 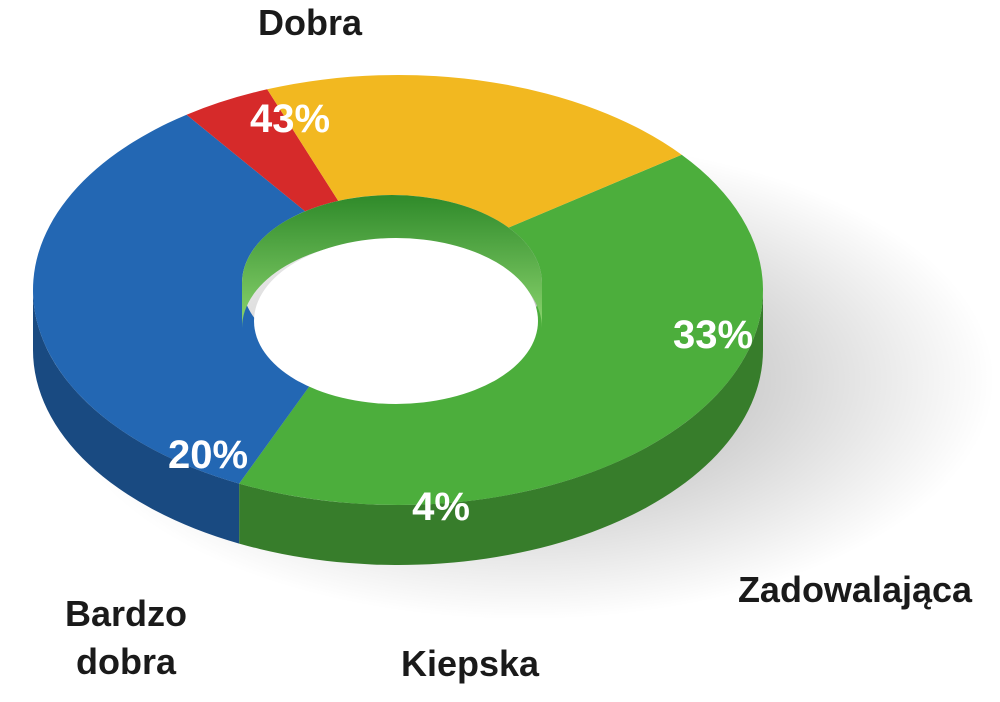 What do you see at coordinates (855, 589) in the screenshot?
I see `category-label-zadowalajaca: Zadowalająca` at bounding box center [855, 589].